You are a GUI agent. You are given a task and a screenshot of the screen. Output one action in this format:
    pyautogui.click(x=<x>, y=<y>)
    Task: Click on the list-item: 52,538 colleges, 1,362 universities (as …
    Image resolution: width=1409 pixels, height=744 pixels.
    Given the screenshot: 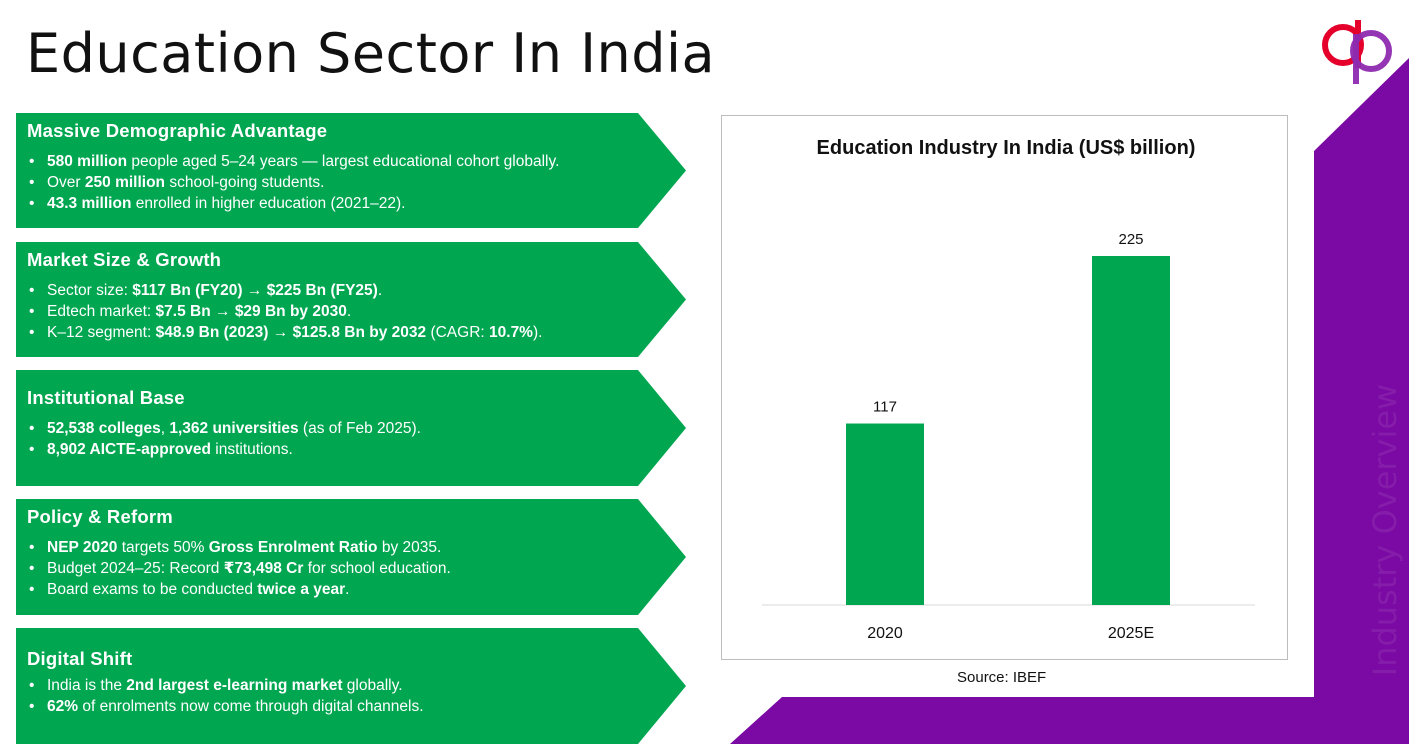 What is the action you would take?
    pyautogui.click(x=356, y=428)
    